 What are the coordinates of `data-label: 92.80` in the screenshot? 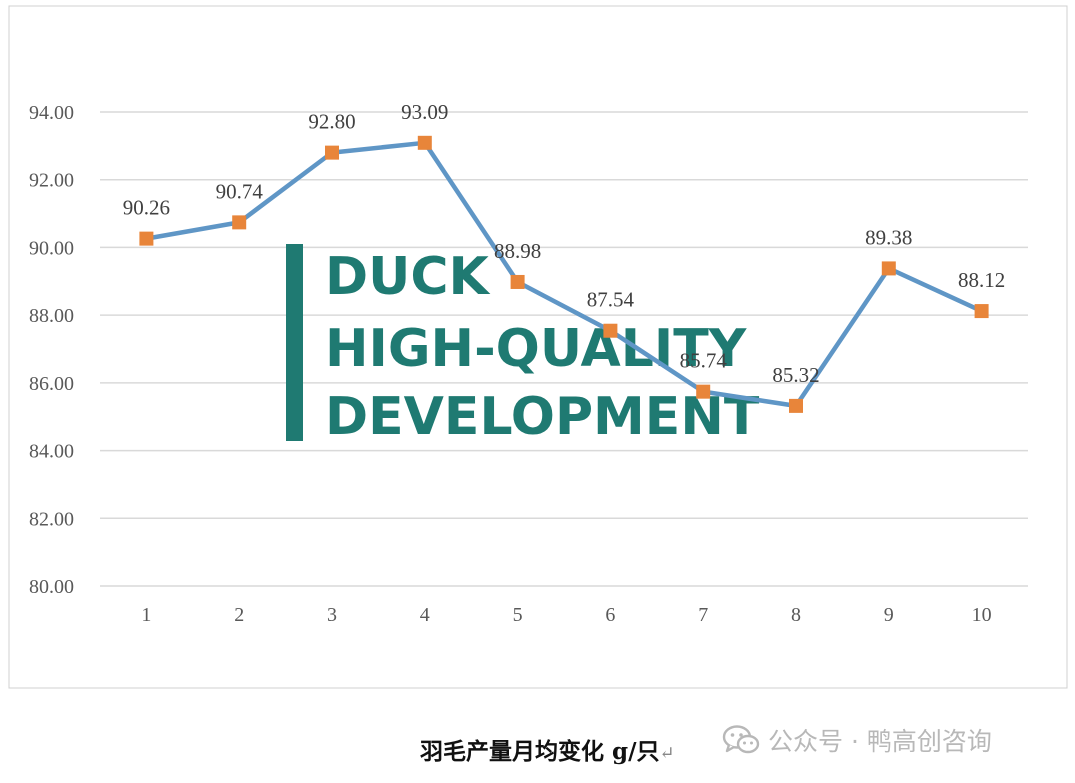 It's located at (331, 122).